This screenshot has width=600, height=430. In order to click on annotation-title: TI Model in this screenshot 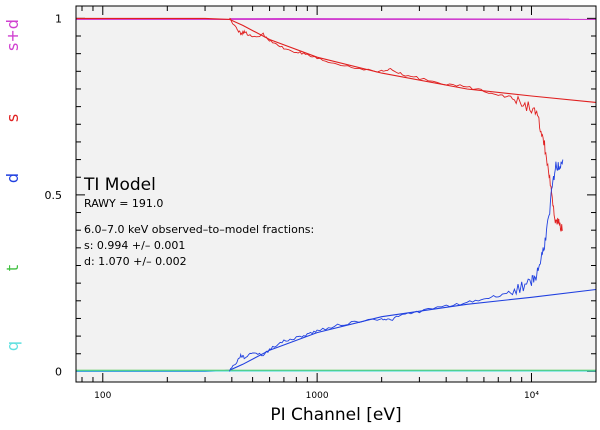, I will do `click(119, 185)`.